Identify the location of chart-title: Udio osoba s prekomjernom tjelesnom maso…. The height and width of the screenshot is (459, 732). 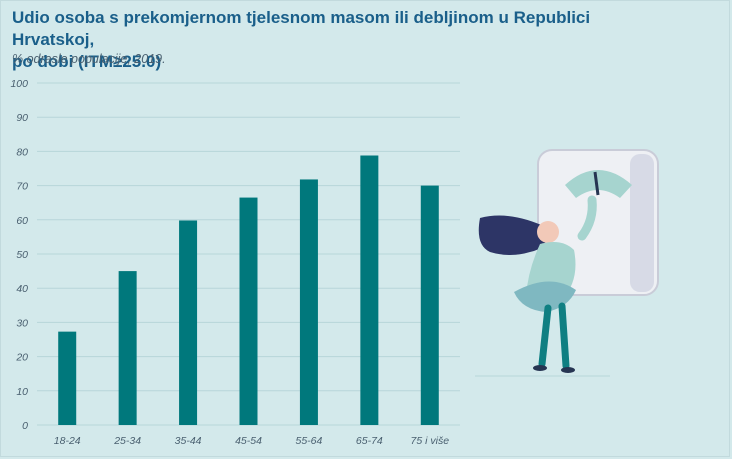
(332, 40).